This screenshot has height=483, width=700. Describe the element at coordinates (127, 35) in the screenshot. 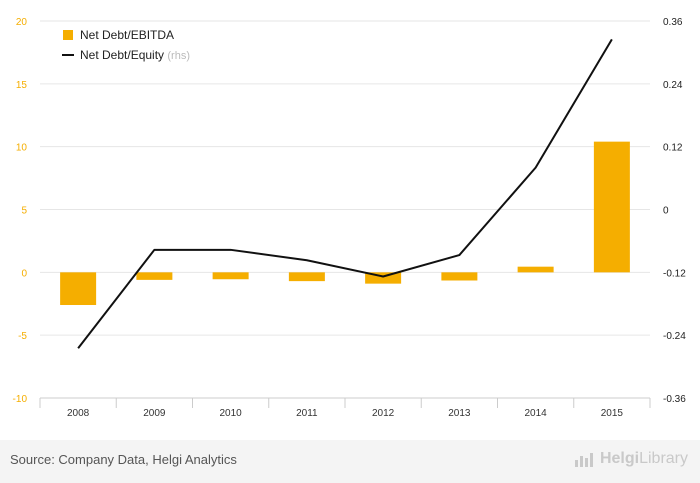

I see `legend-label-net-debt-ebitda: Net Debt/EBITDA` at that location.